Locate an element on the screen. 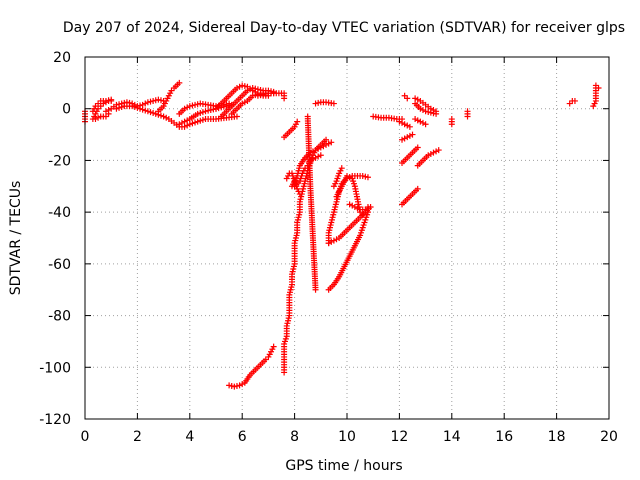 This screenshot has width=640, height=480. x-tick-label: 18 is located at coordinates (557, 437).